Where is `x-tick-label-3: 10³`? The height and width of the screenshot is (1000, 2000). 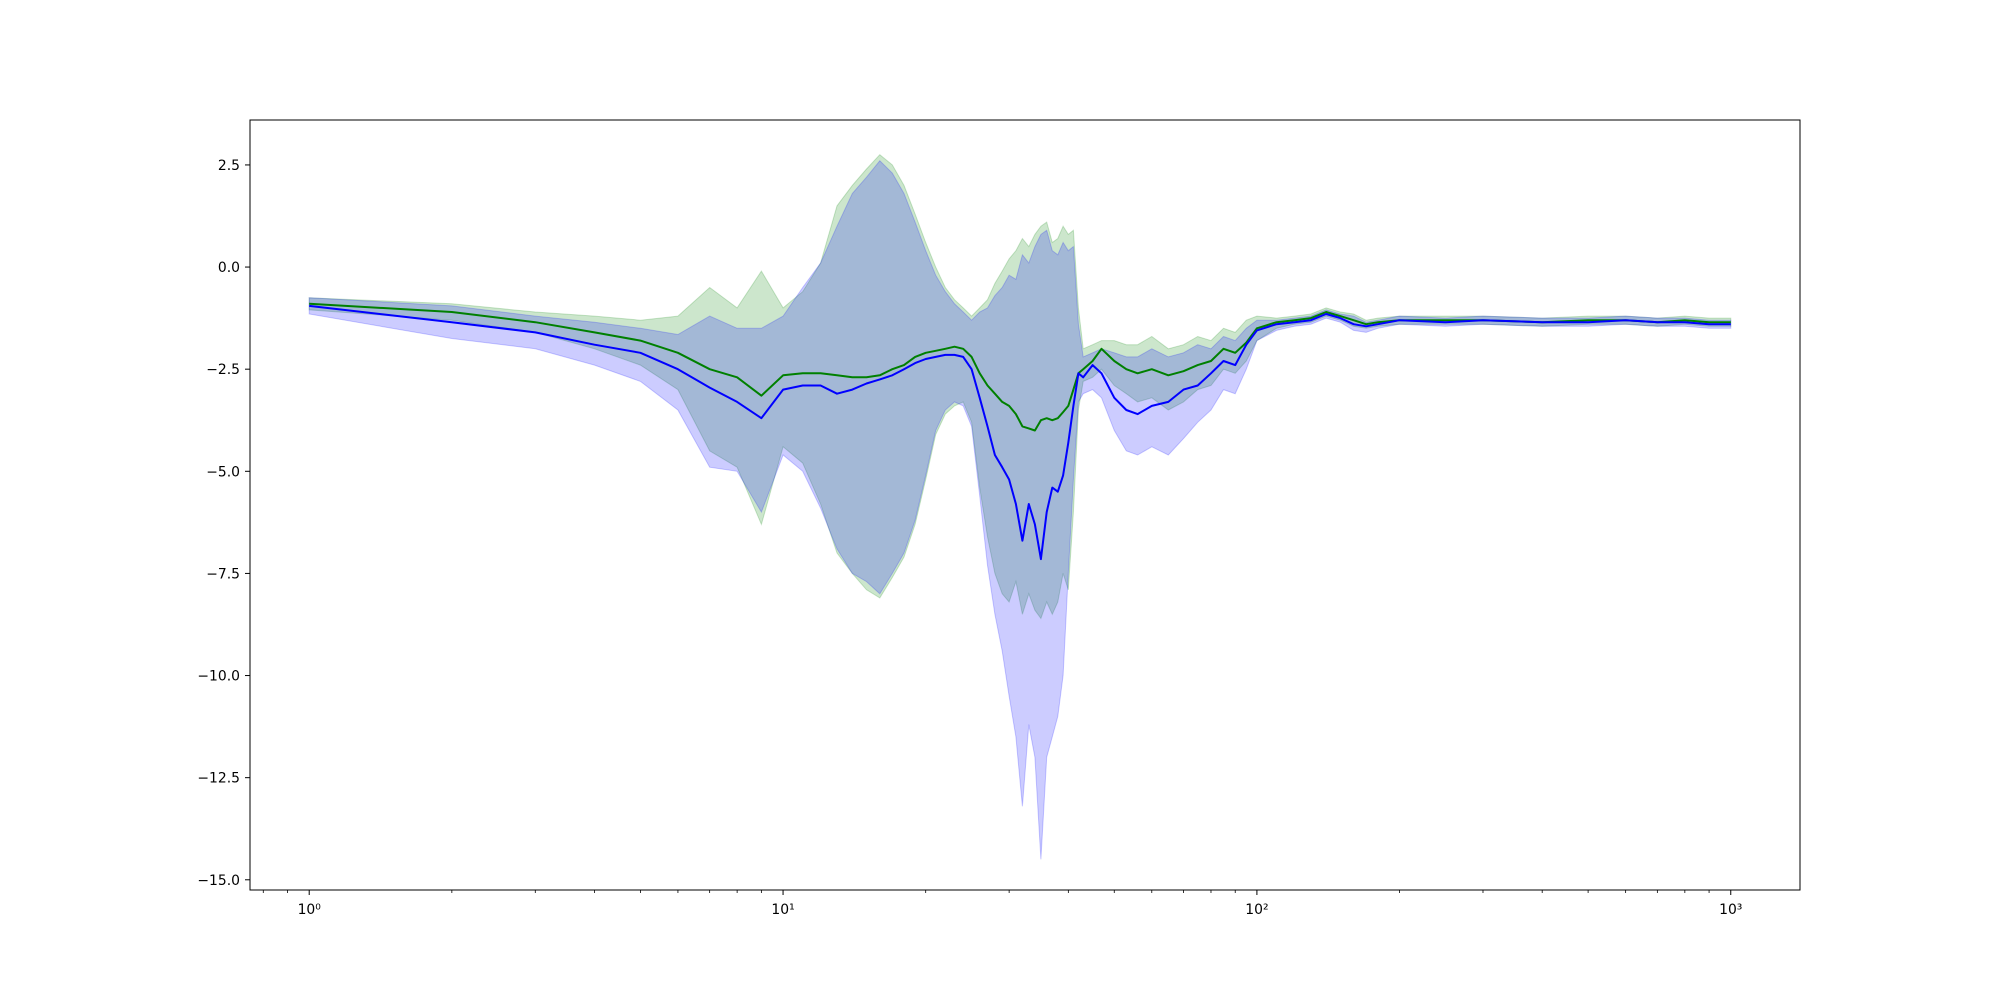
x-tick-label-3: 10³ is located at coordinates (1730, 910).